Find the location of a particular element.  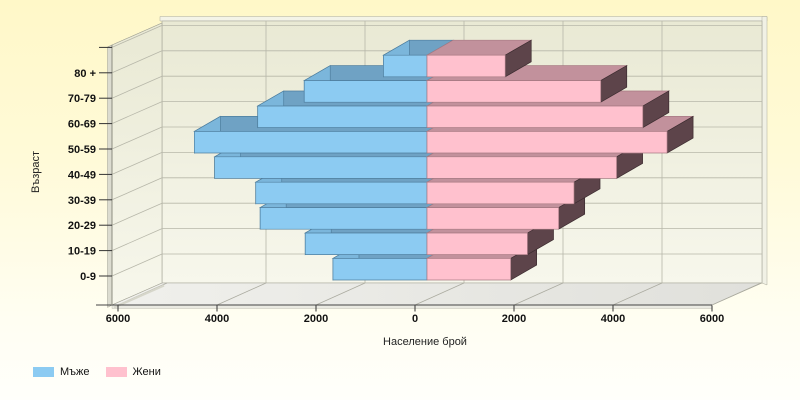

y-tick-label: 80 + is located at coordinates (85, 74).